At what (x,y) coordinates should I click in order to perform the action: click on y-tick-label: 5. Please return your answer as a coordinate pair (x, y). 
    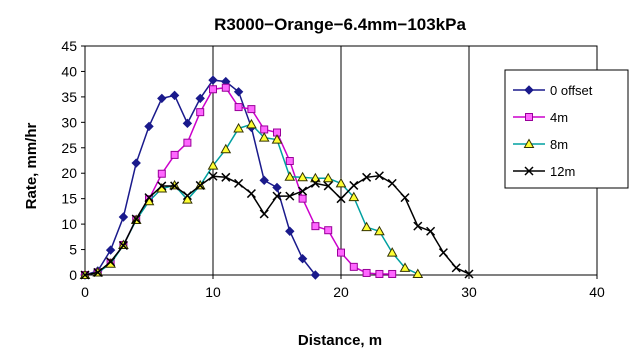
    Looking at the image, I should click on (73, 250).